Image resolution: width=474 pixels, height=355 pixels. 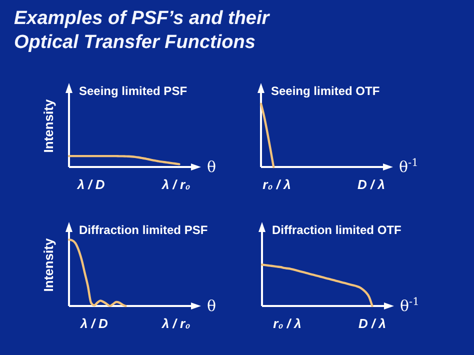 I want to click on chart-title: Diffraction limited OTF, so click(x=337, y=230).